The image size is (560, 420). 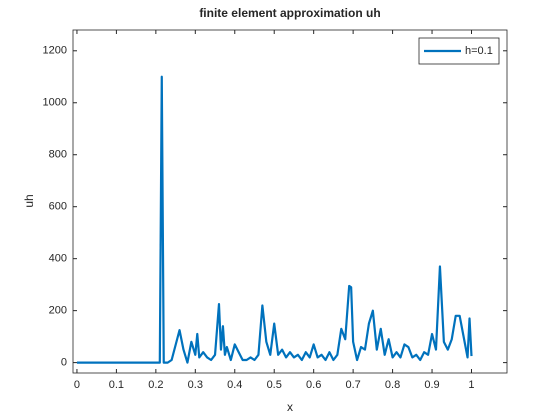 I want to click on x-tick-label: 0.2, so click(x=155, y=385).